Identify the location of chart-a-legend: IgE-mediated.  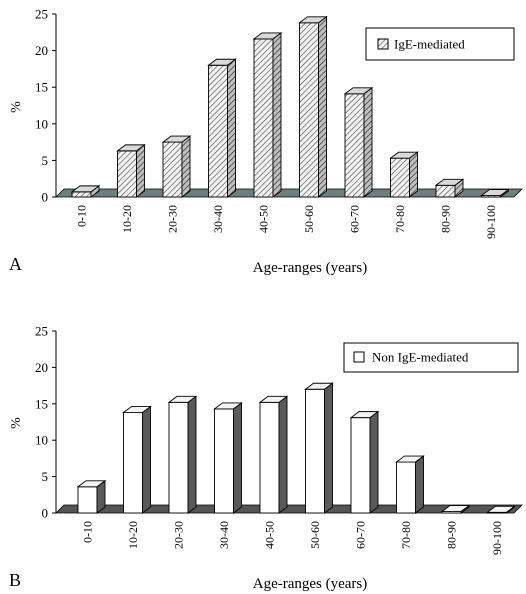
(440, 44).